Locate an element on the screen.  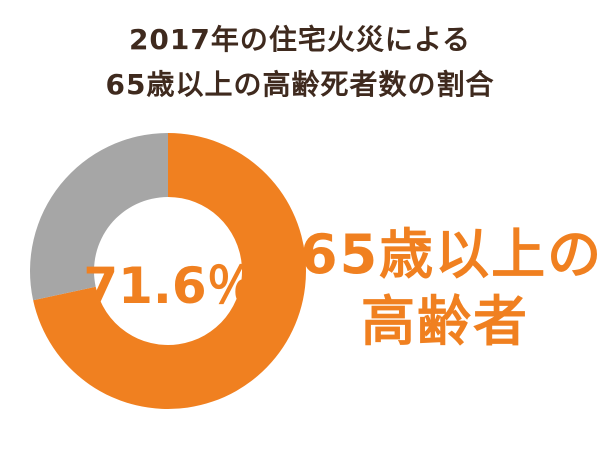
center-value-label: 71.6％ is located at coordinates (170, 286).